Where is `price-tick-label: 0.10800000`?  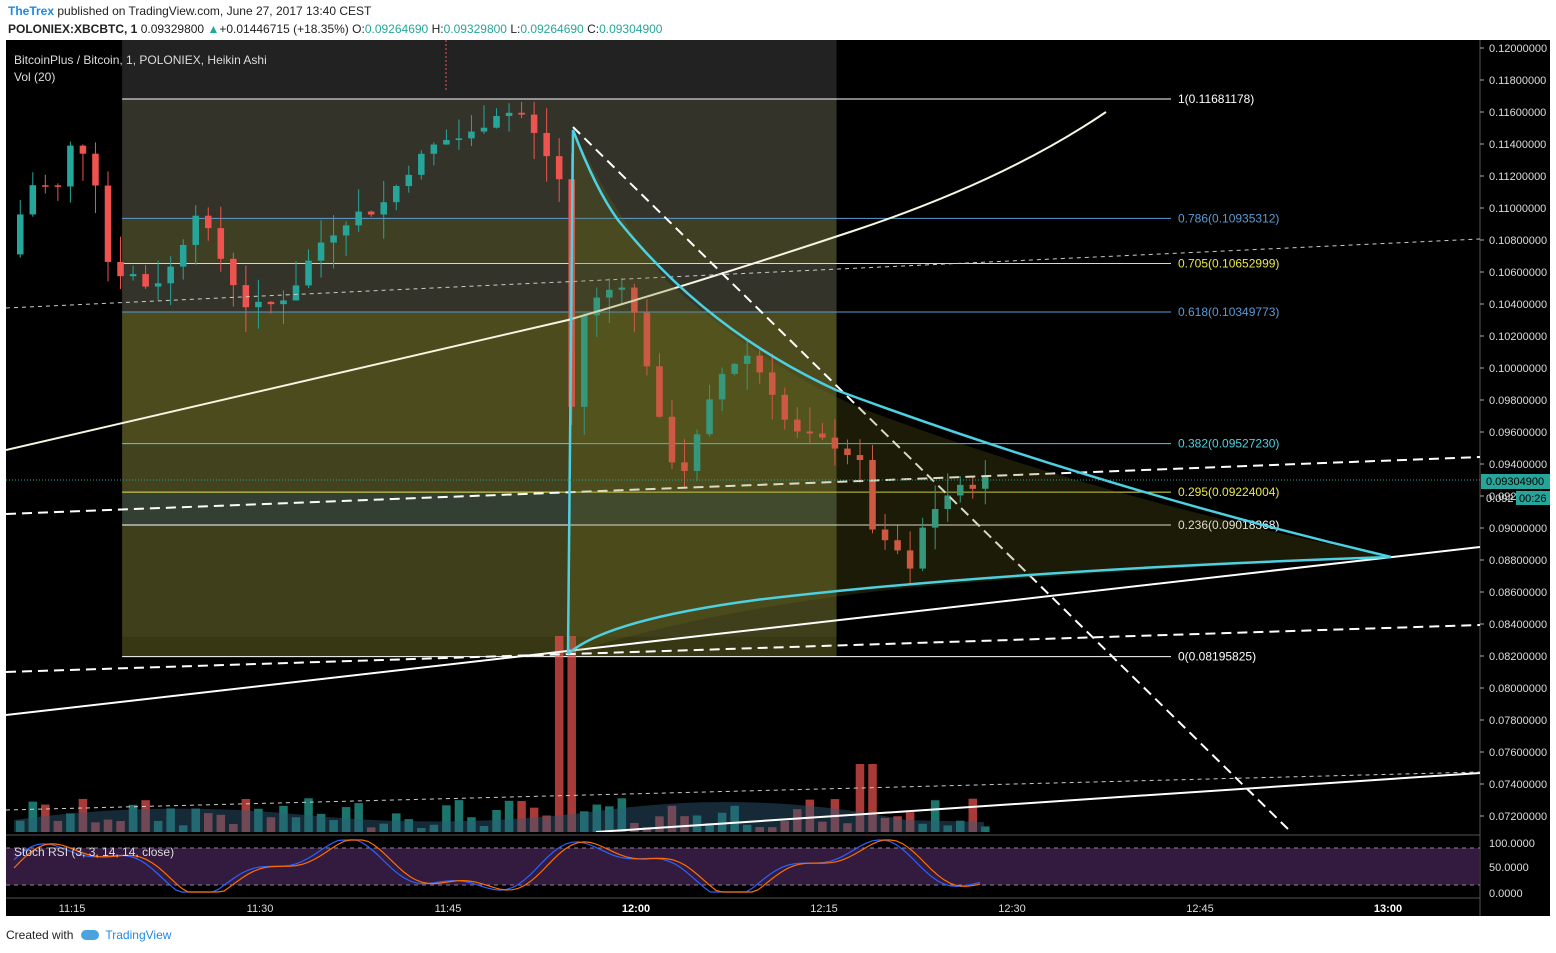 price-tick-label: 0.10800000 is located at coordinates (1518, 241).